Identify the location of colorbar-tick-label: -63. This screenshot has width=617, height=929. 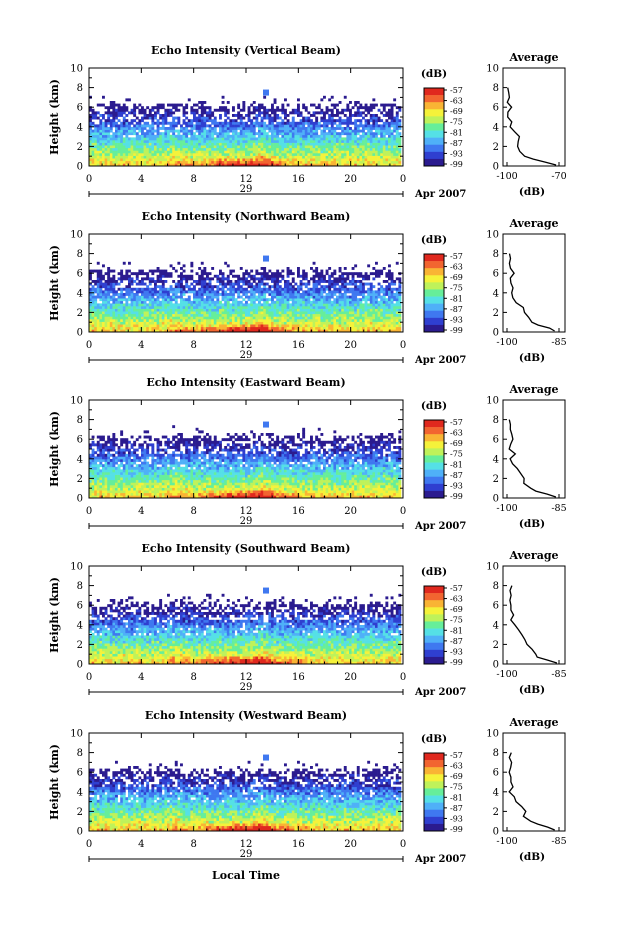
(456, 267).